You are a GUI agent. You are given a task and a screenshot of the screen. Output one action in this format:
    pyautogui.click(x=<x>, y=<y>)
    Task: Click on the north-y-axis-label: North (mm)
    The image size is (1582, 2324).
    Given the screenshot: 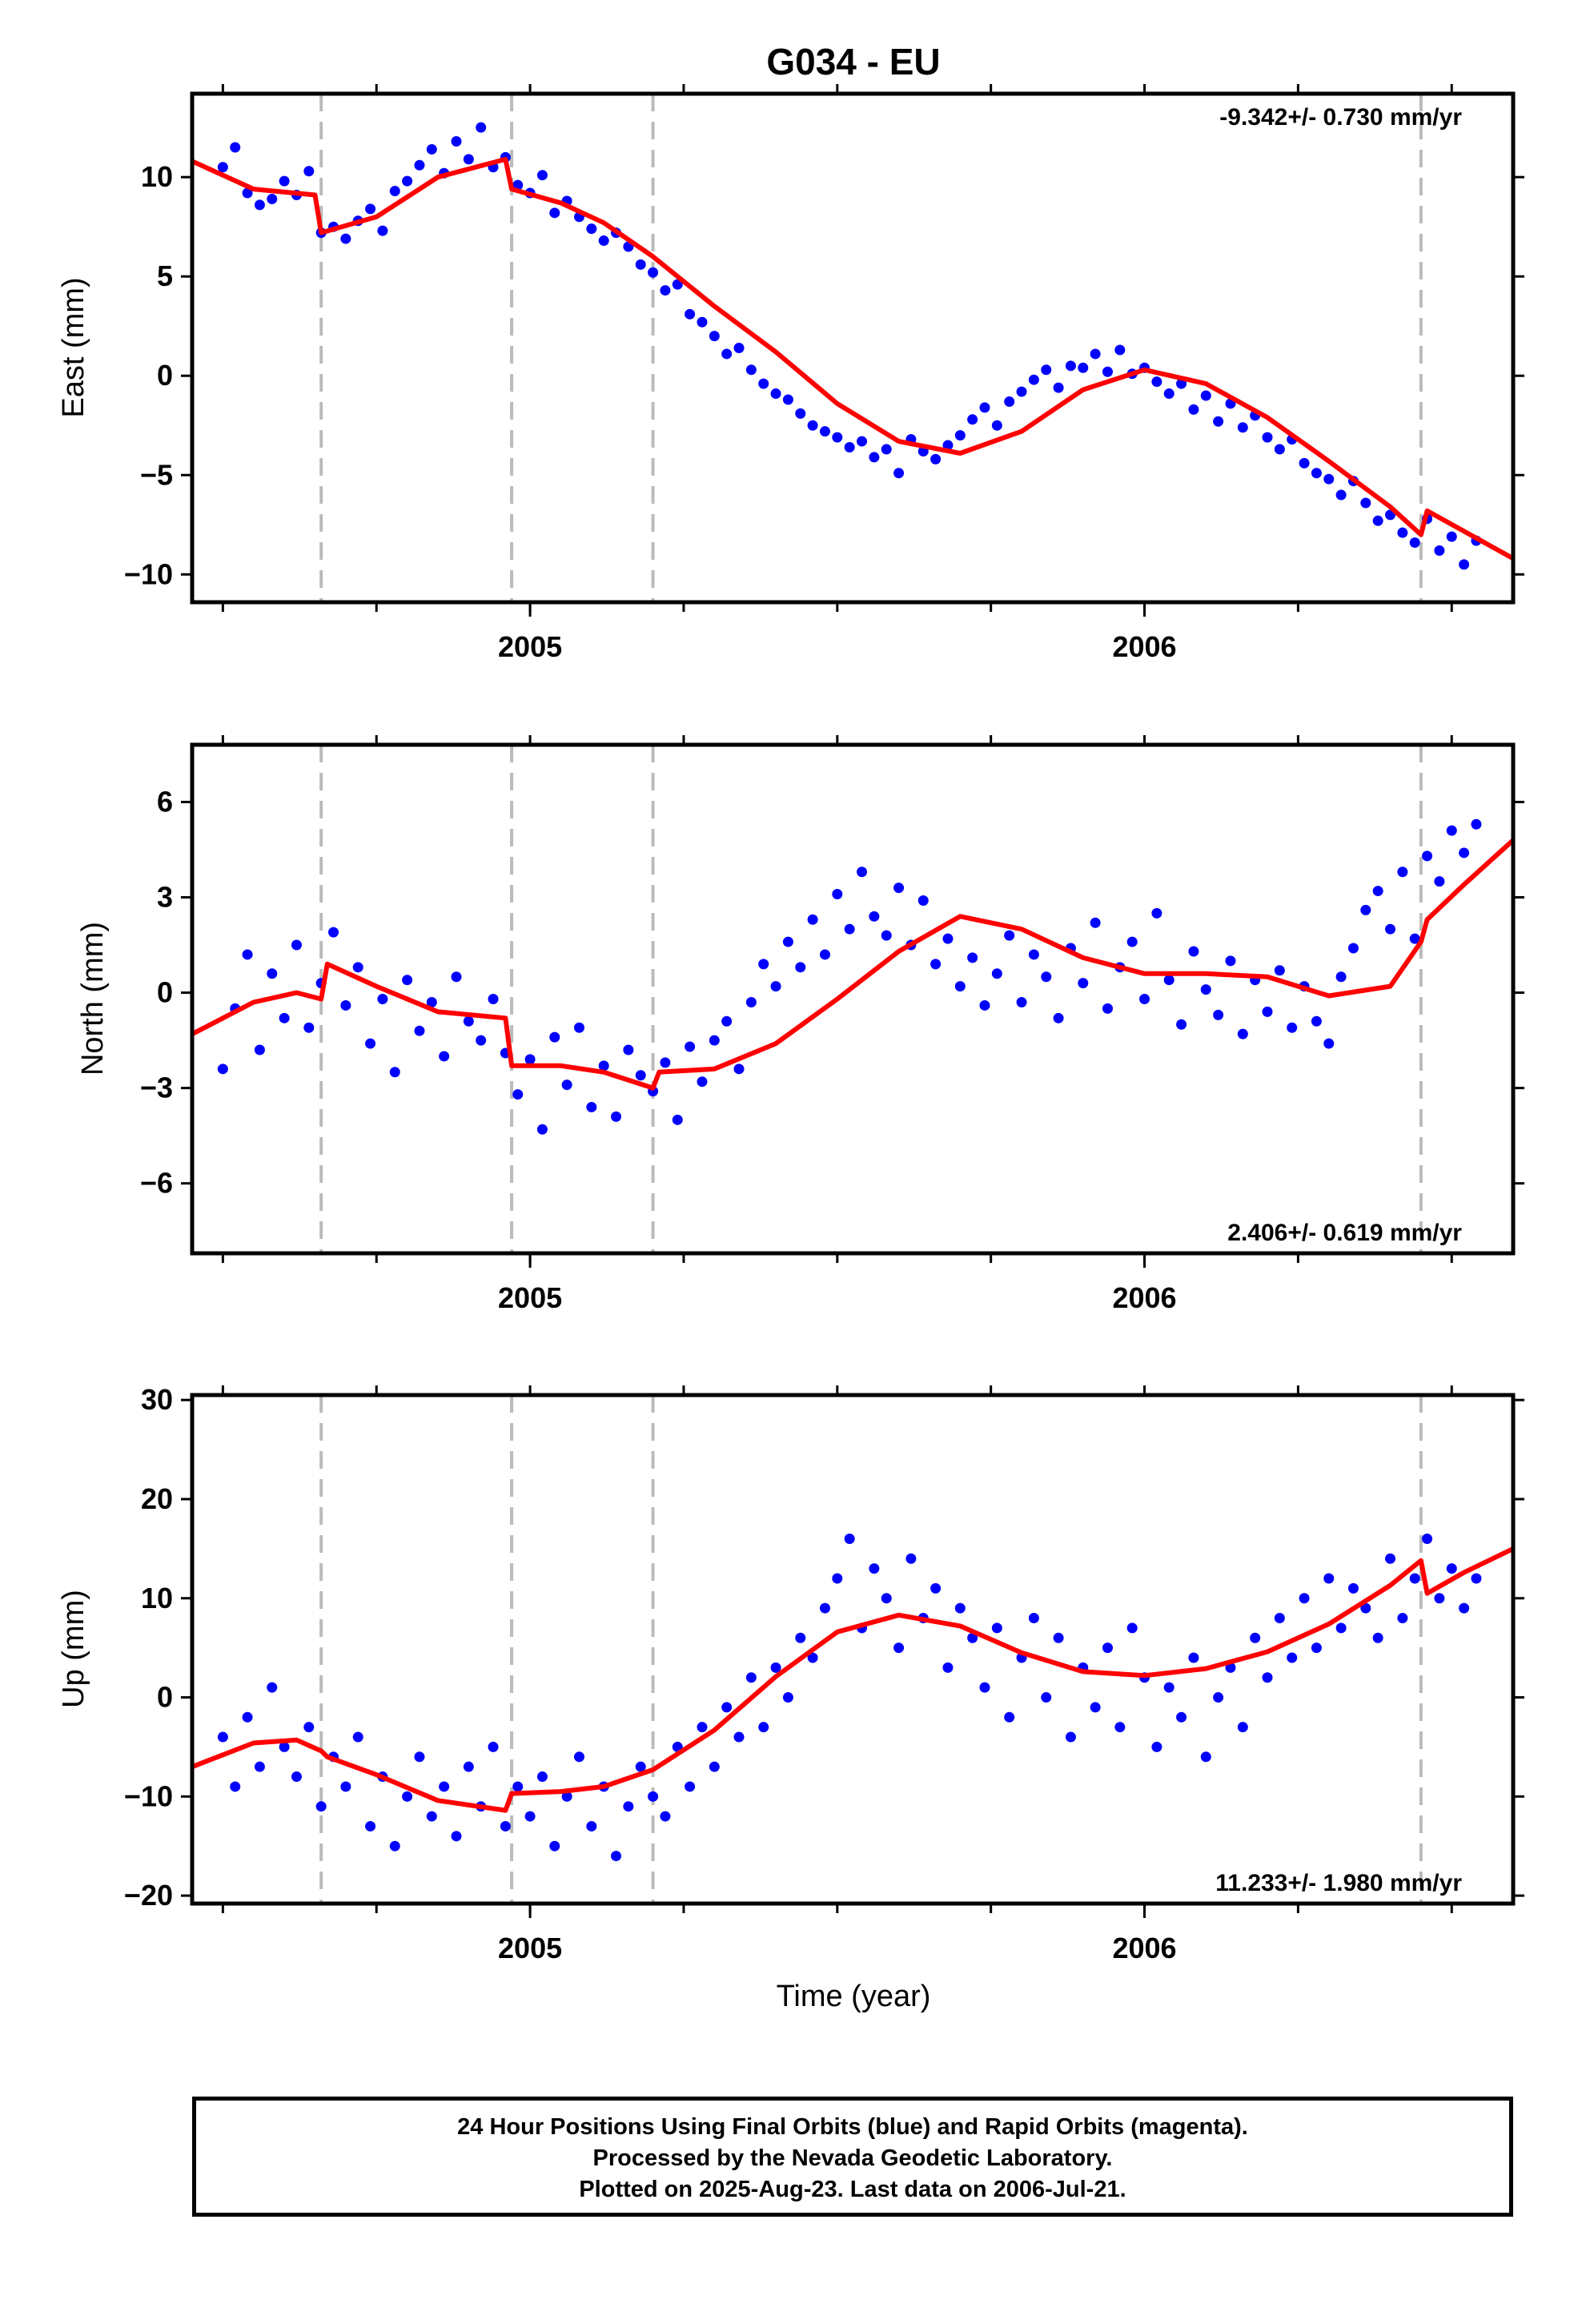 What is the action you would take?
    pyautogui.click(x=93, y=999)
    